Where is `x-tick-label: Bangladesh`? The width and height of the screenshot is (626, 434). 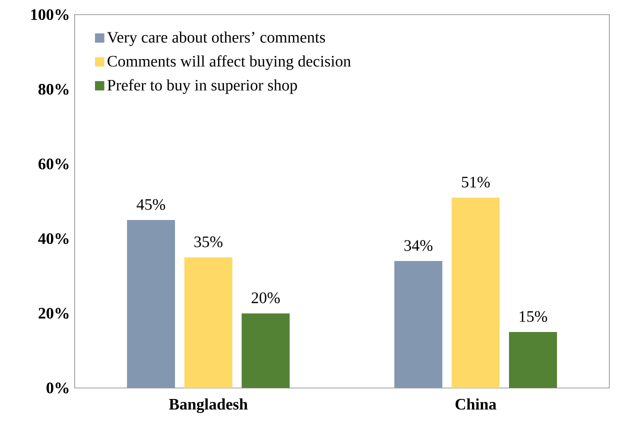 x-tick-label: Bangladesh is located at coordinates (208, 406).